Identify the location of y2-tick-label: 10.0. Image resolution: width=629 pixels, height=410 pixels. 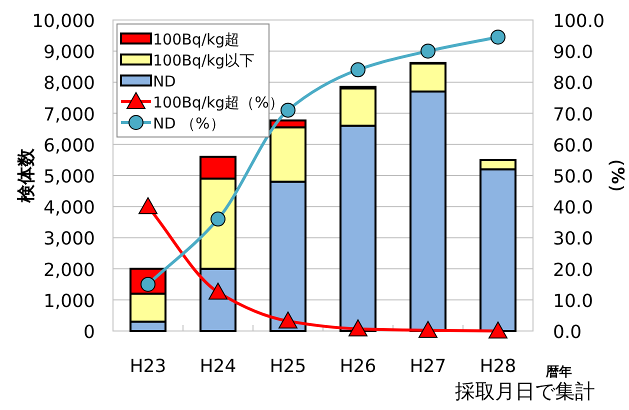
(573, 301).